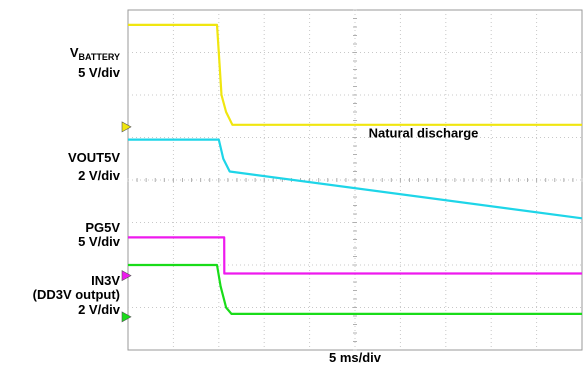 The height and width of the screenshot is (367, 584). Describe the element at coordinates (355, 255) in the screenshot. I see `trace-pg5v` at that location.